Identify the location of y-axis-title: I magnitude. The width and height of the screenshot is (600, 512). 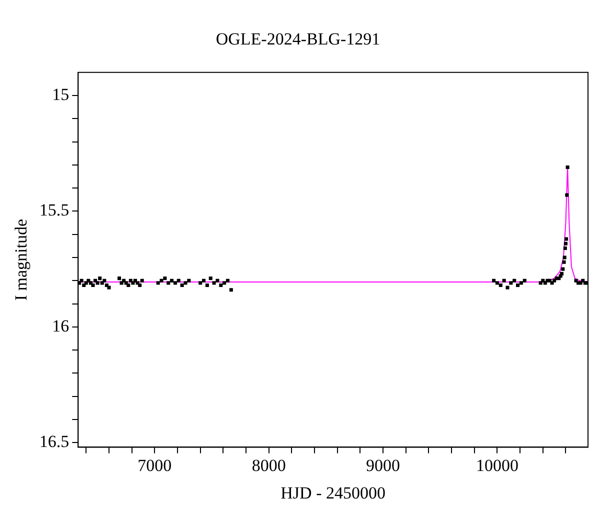
(21, 259).